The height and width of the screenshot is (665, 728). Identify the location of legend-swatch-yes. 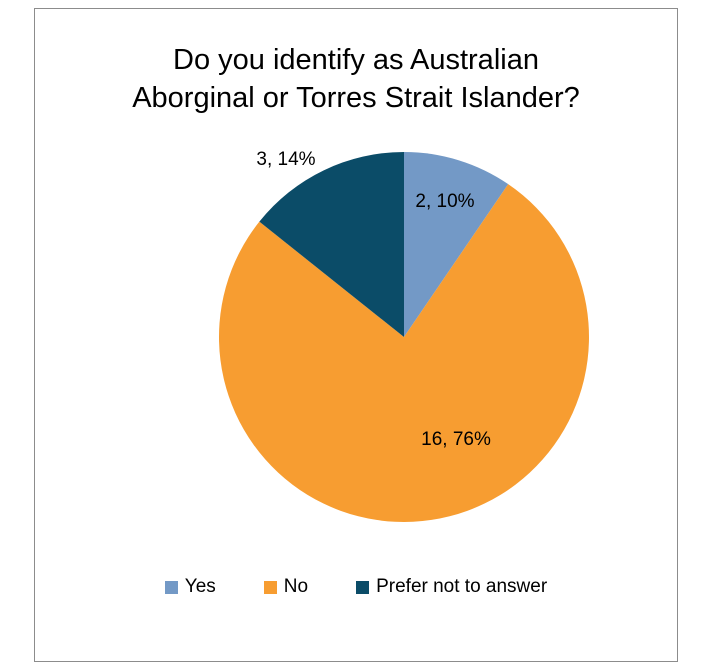
(171, 587).